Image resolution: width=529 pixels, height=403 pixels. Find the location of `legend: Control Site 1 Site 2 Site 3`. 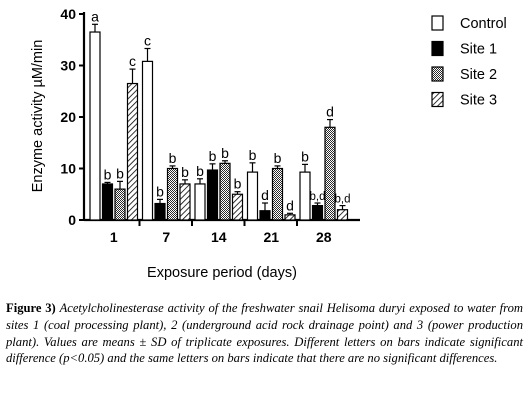

legend: Control Site 1 Site 2 Site 3 is located at coordinates (469, 62).